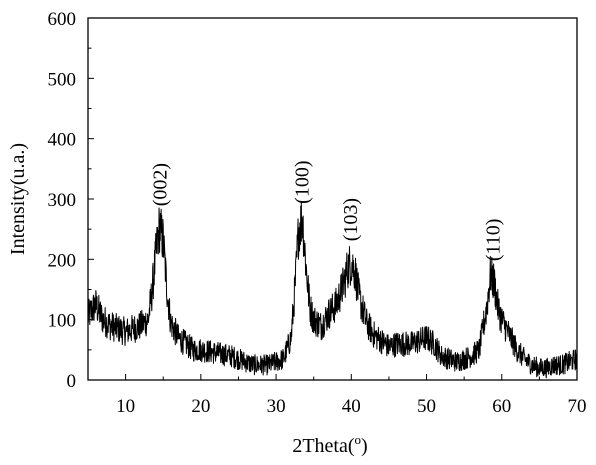 The image size is (596, 465). What do you see at coordinates (303, 181) in the screenshot?
I see `peak-label: (100)` at bounding box center [303, 181].